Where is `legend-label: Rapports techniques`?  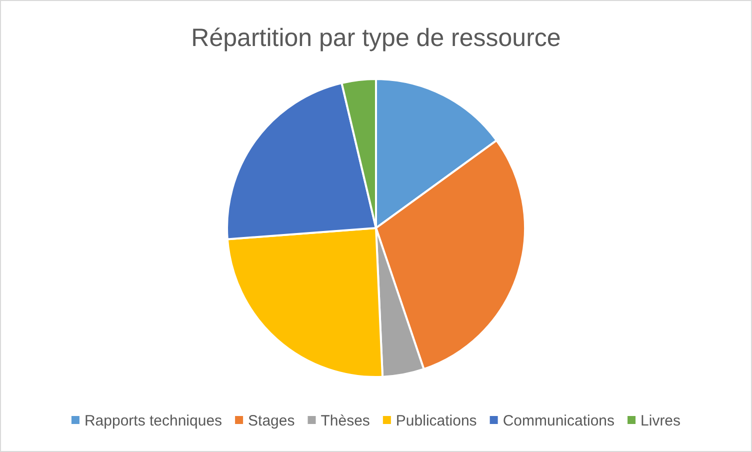 legend-label: Rapports techniques is located at coordinates (153, 421).